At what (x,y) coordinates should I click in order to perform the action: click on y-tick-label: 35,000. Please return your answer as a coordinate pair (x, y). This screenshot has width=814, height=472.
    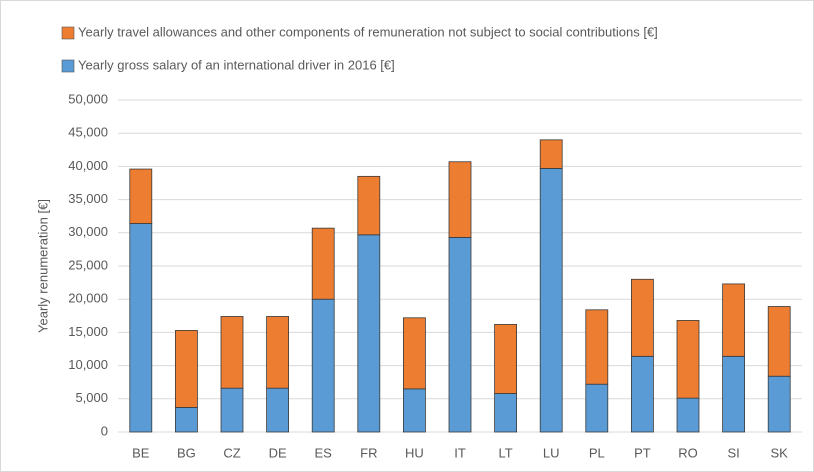
    Looking at the image, I should click on (88, 198).